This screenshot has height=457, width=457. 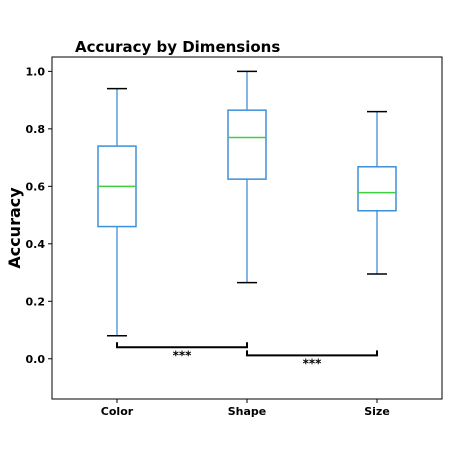 I want to click on y-axis-label: Accuracy, so click(x=14, y=228).